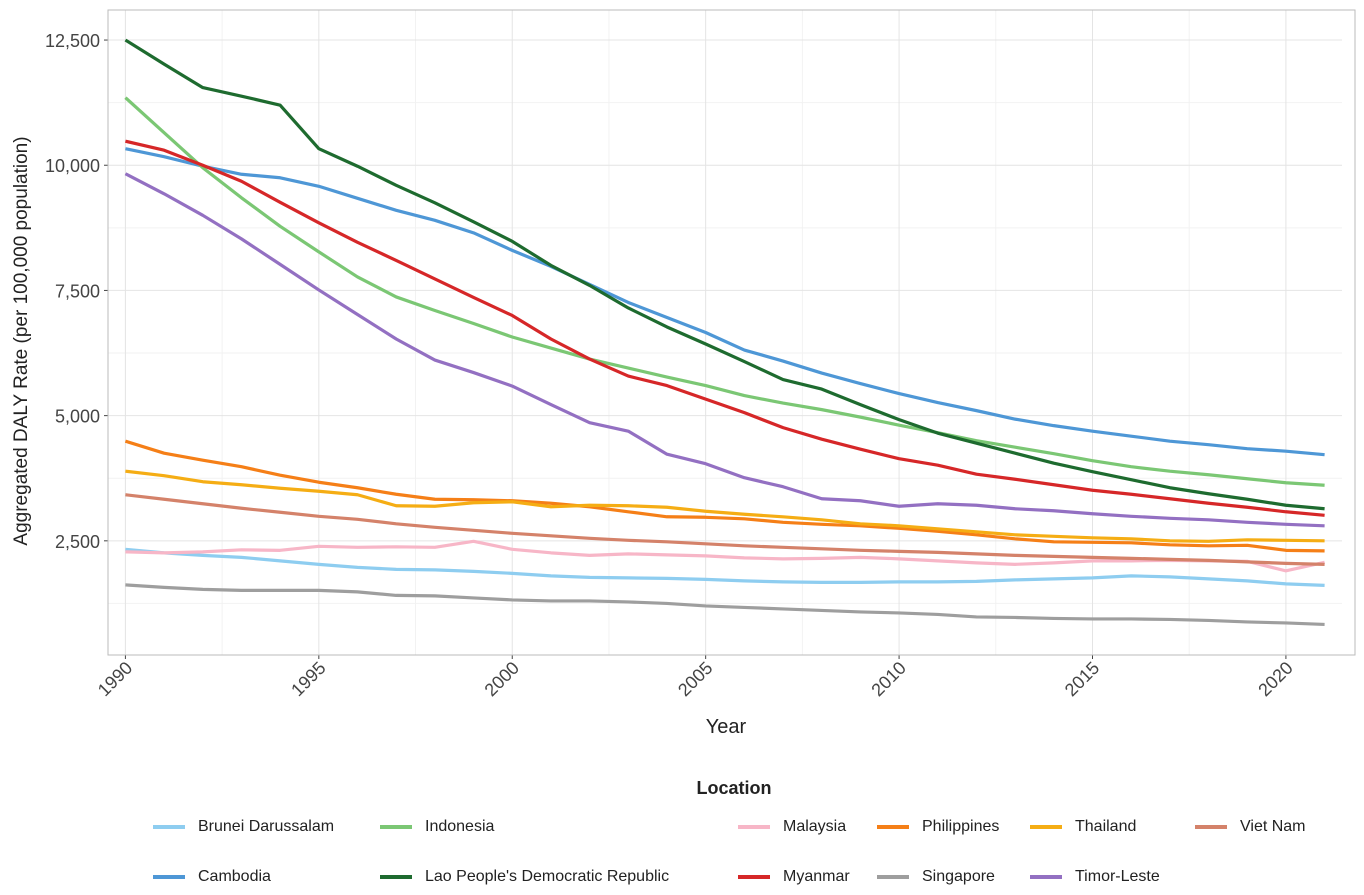 The height and width of the screenshot is (895, 1364). Describe the element at coordinates (726, 727) in the screenshot. I see `x-axis-label: Year` at that location.